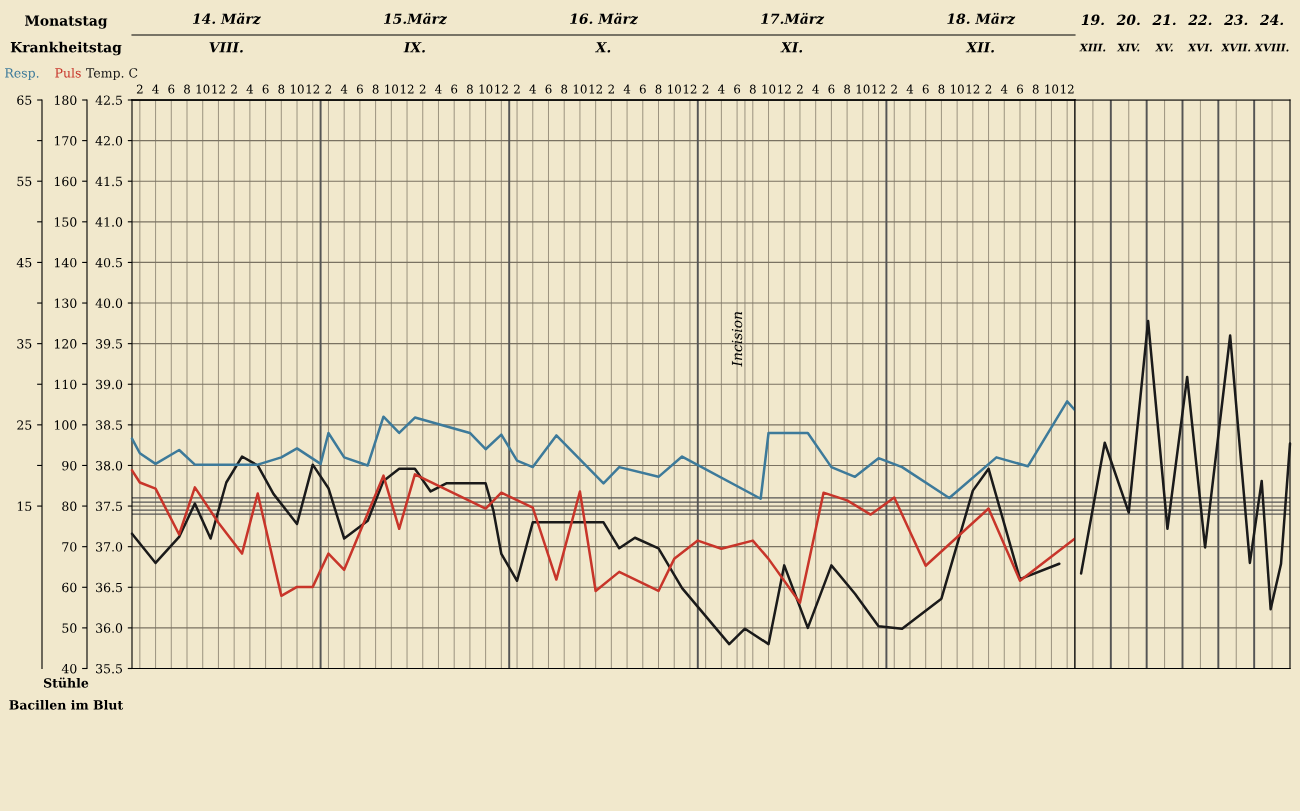  Describe the element at coordinates (604, 18) in the screenshot. I see `x2-tick-label: 16. März` at that location.